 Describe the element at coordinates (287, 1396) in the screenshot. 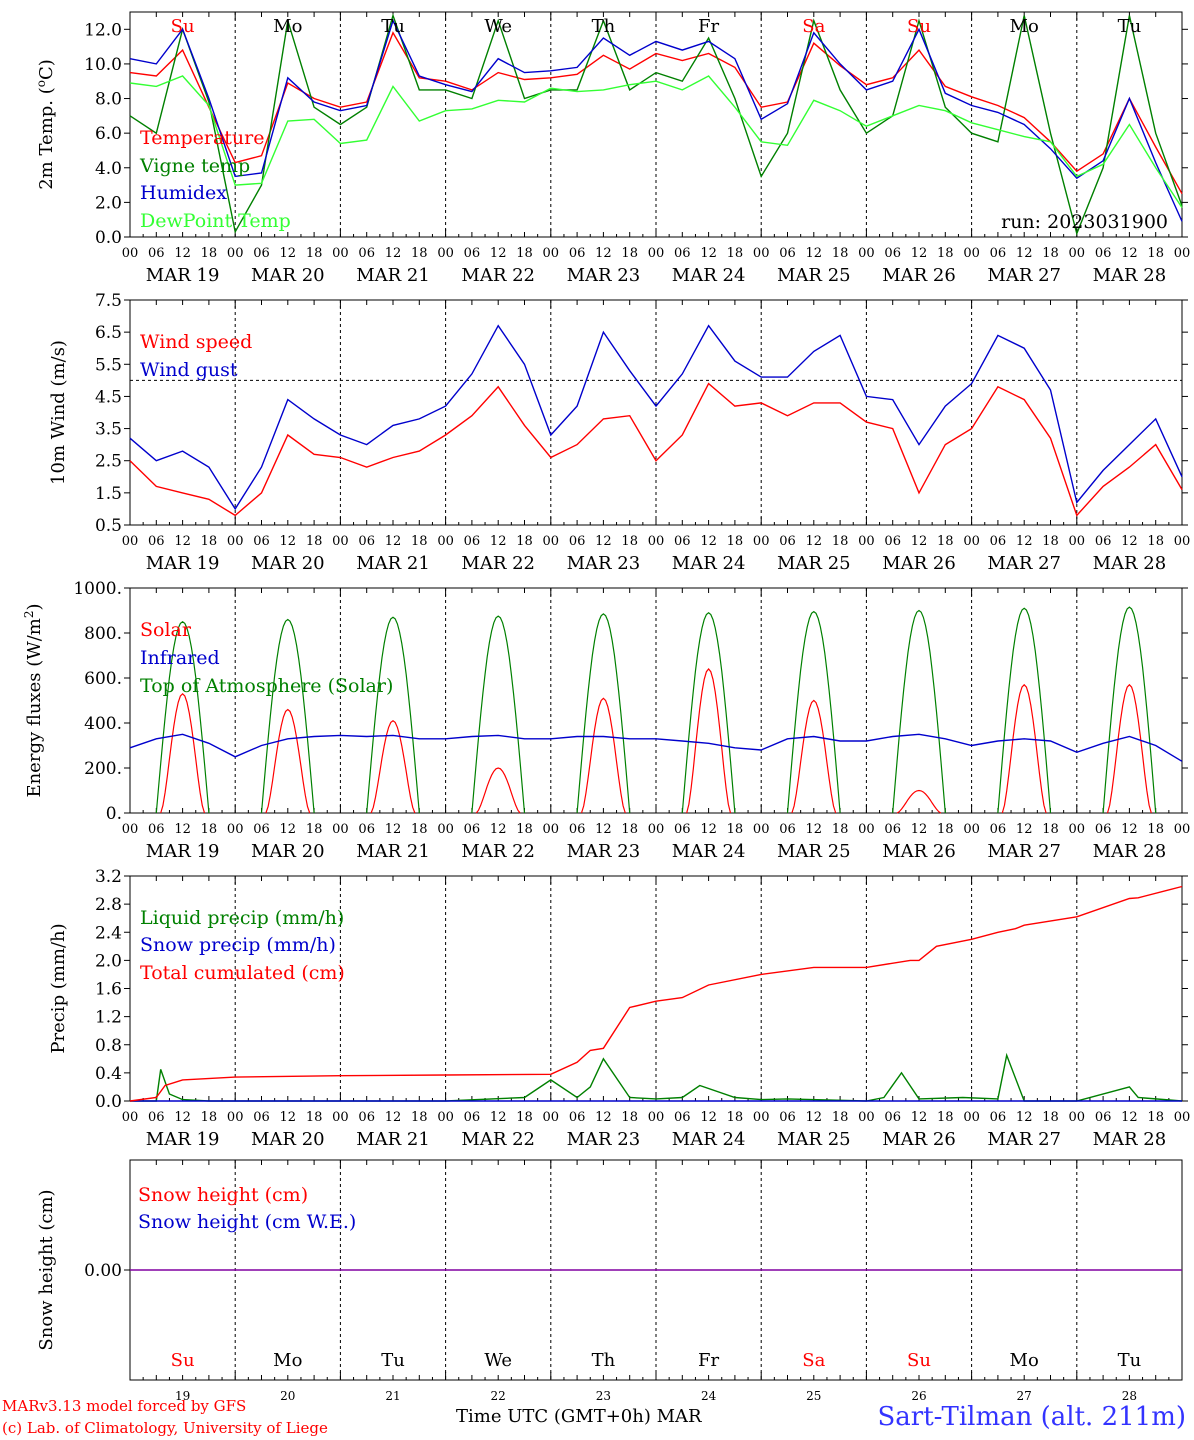

I see `day-number-label: 20` at that location.